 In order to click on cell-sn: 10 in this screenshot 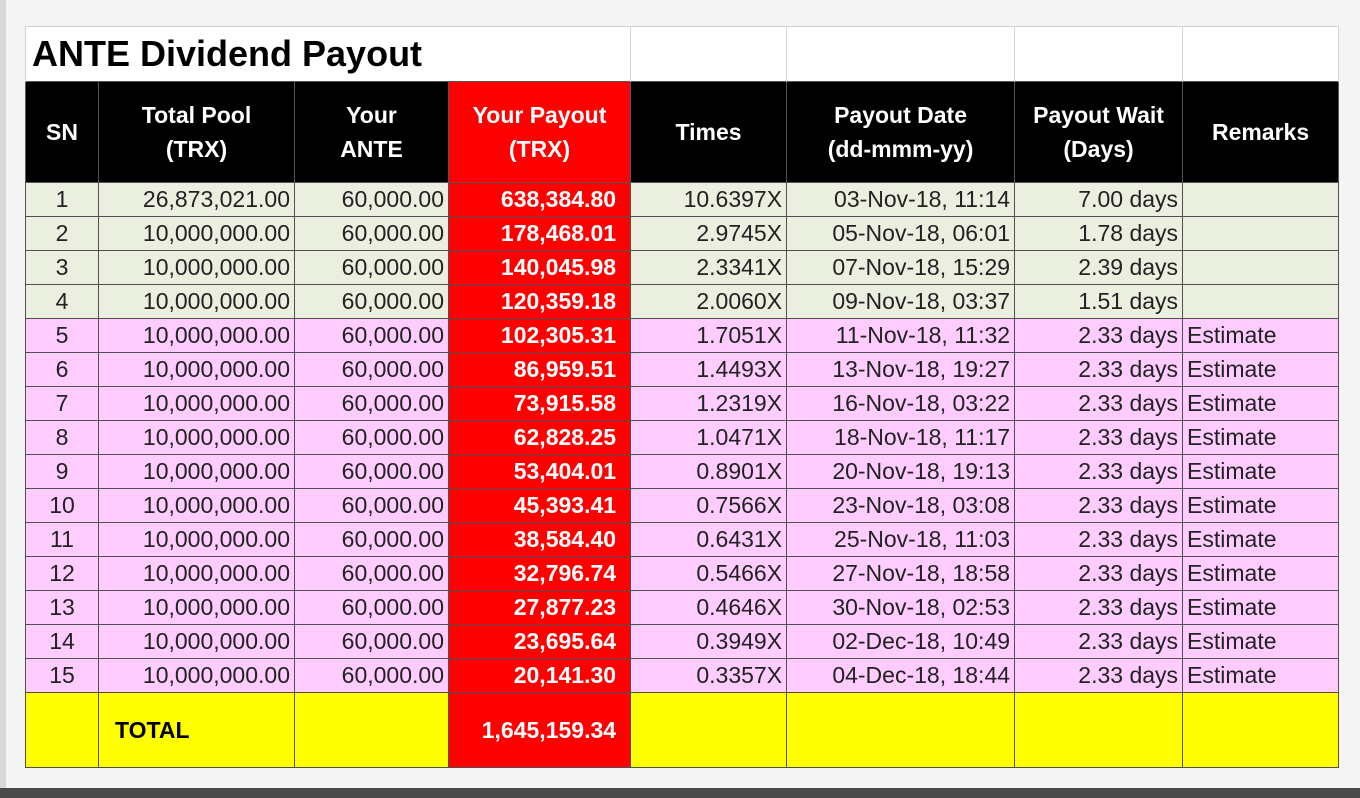, I will do `click(62, 505)`.